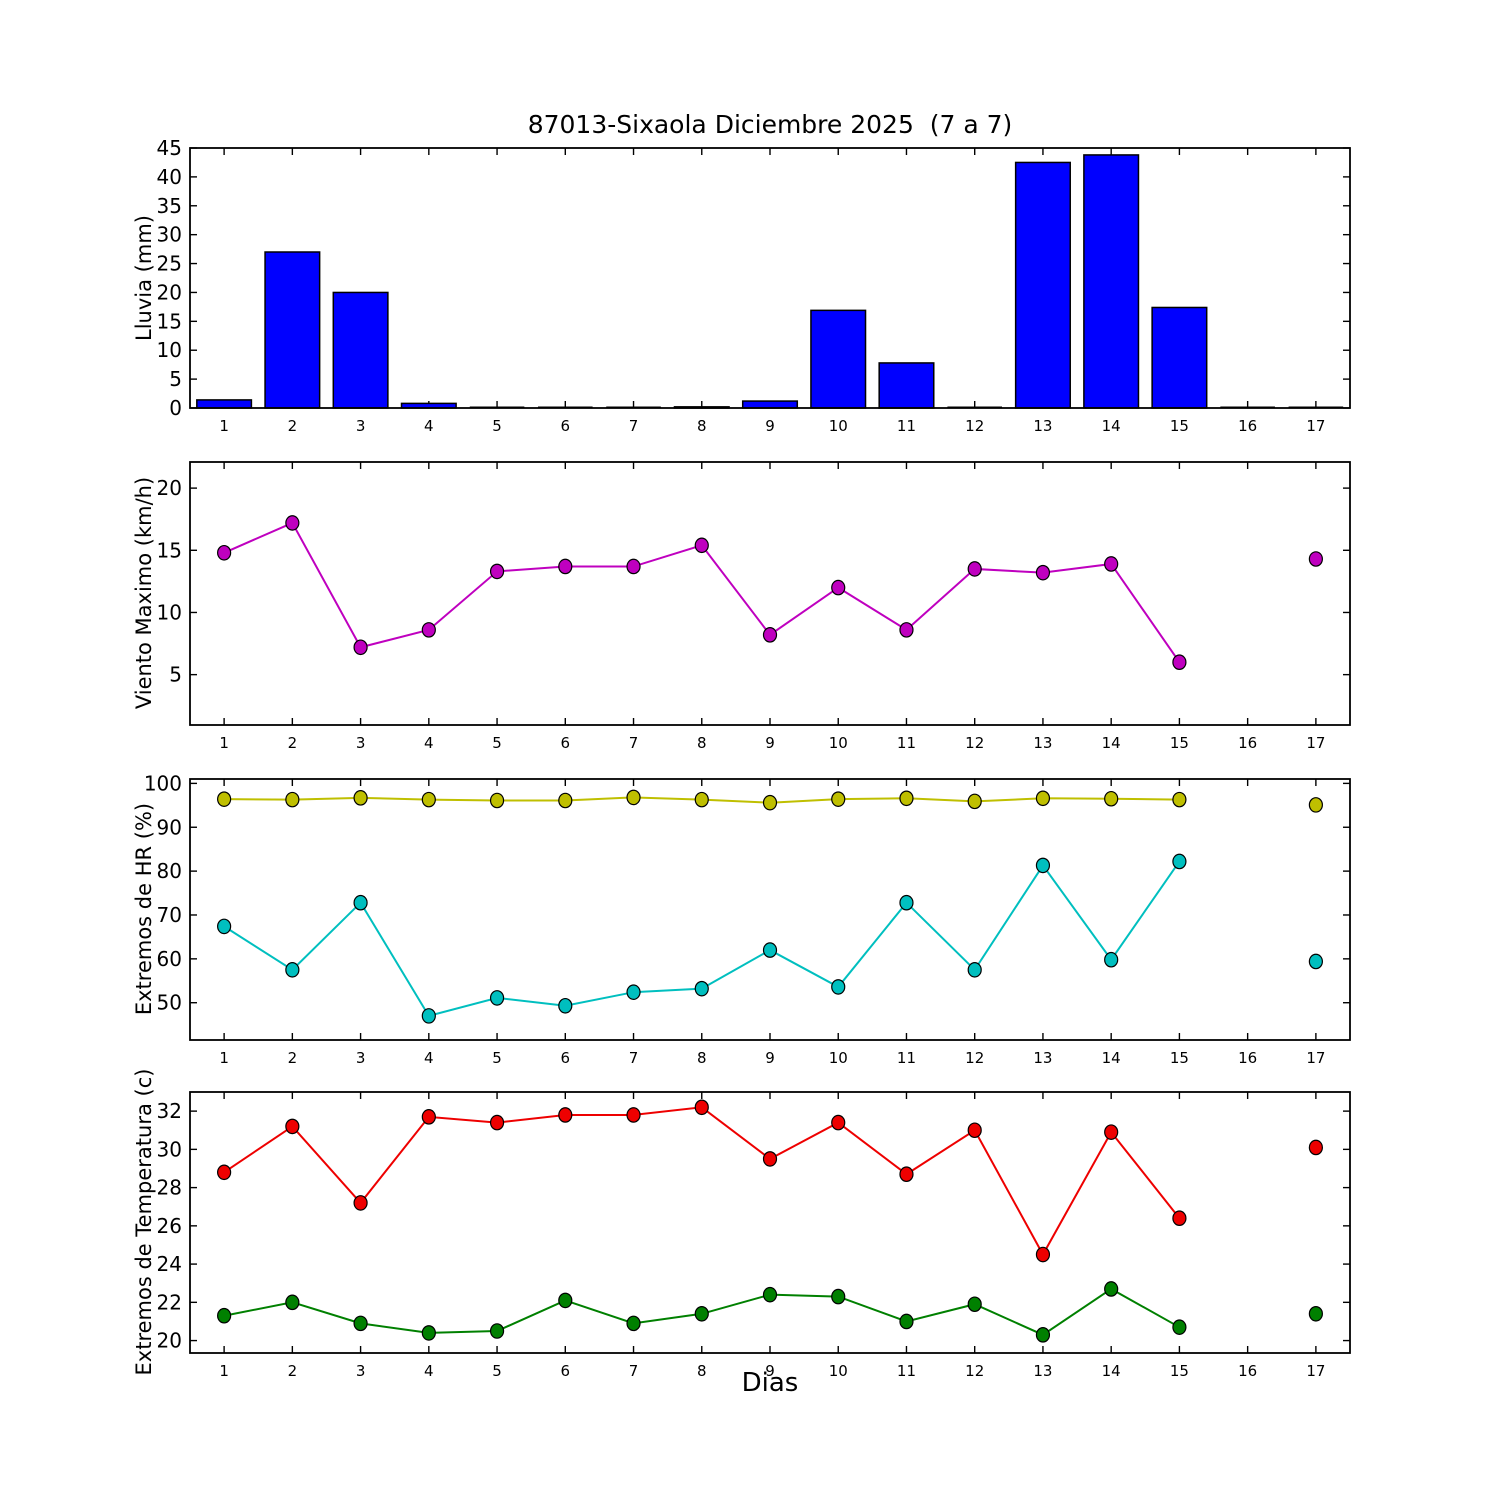 This screenshot has width=1500, height=1500. What do you see at coordinates (169, 827) in the screenshot?
I see `y-tick-label: 90` at bounding box center [169, 827].